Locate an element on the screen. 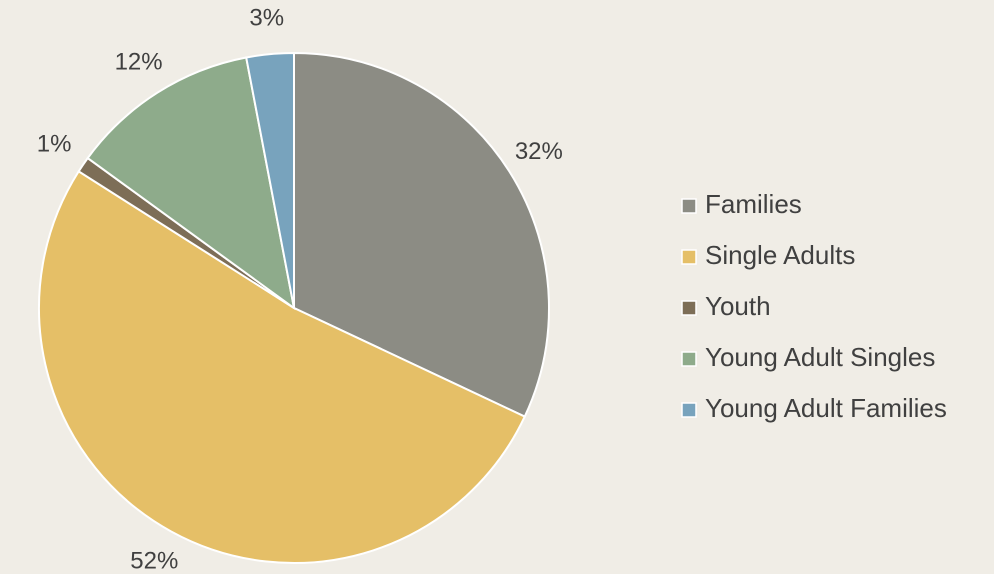 This screenshot has height=574, width=994. data-label: 12% is located at coordinates (139, 61).